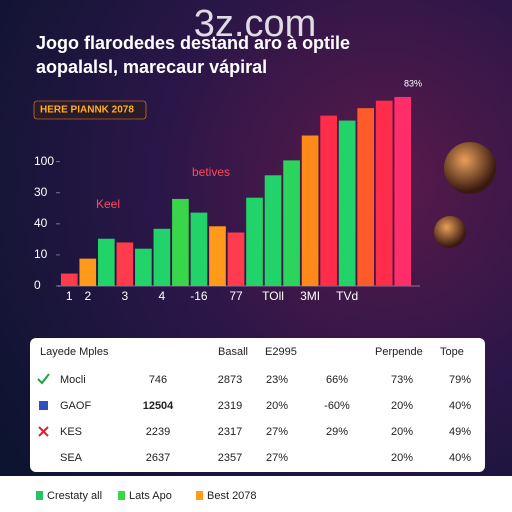  I want to click on legend-label: Crestaty all, so click(74, 496).